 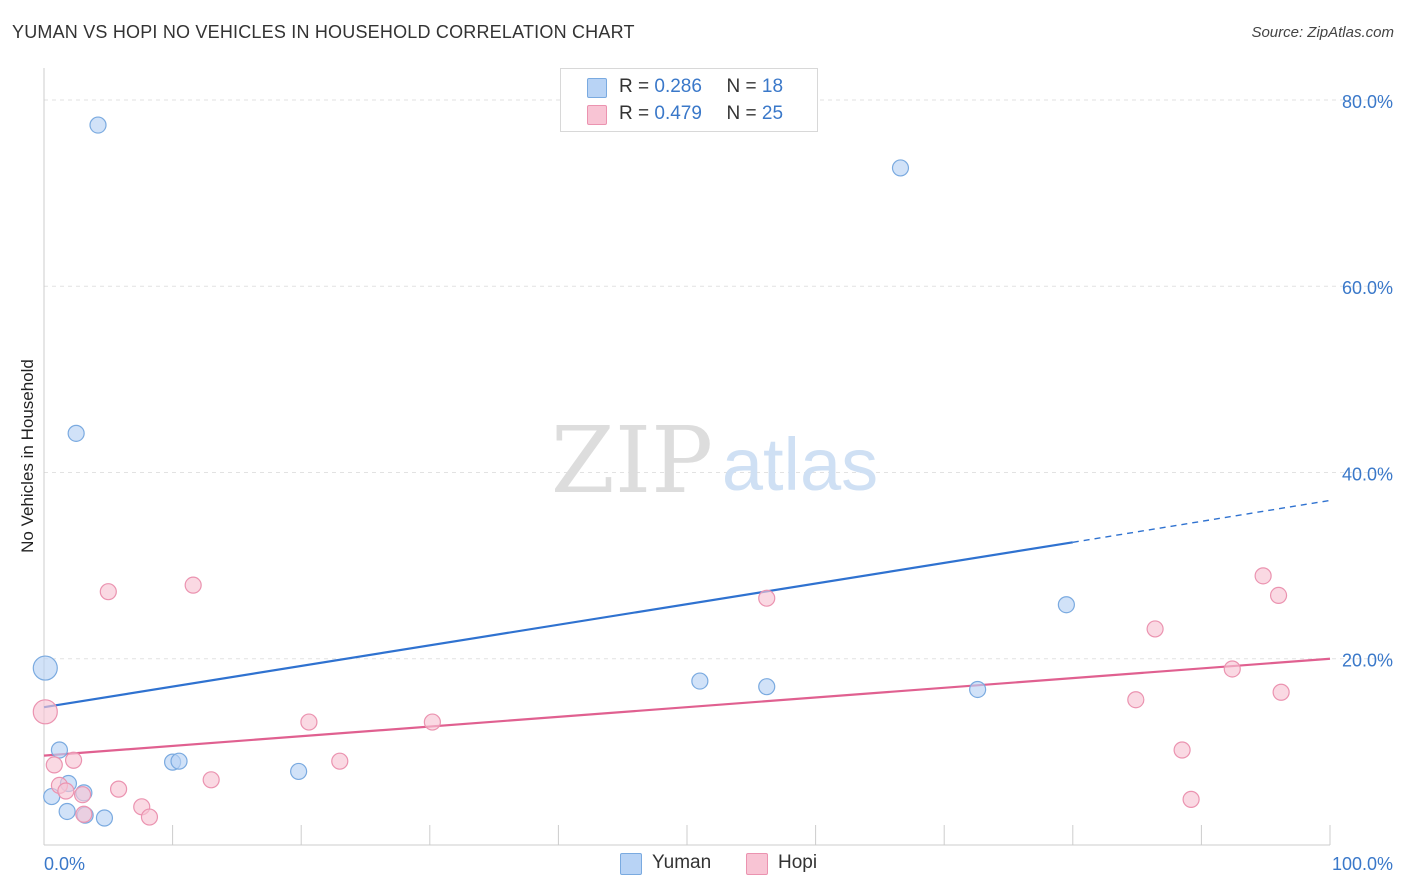 What do you see at coordinates (798, 862) in the screenshot?
I see `legend-item-label: Hopi` at bounding box center [798, 862].